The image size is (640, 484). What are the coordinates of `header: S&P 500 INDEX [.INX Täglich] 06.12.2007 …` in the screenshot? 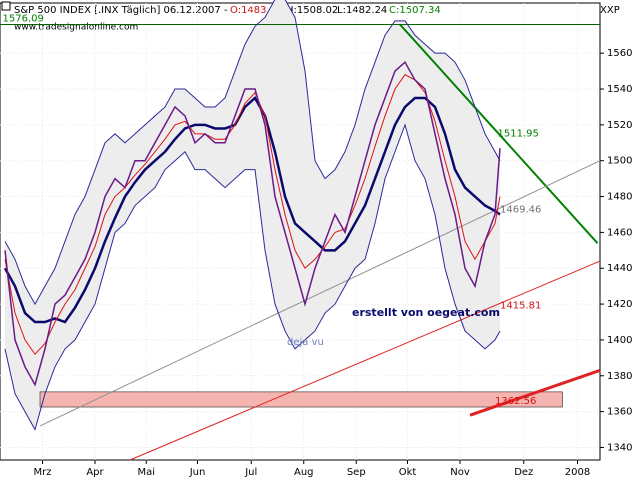 It's located at (310, 17).